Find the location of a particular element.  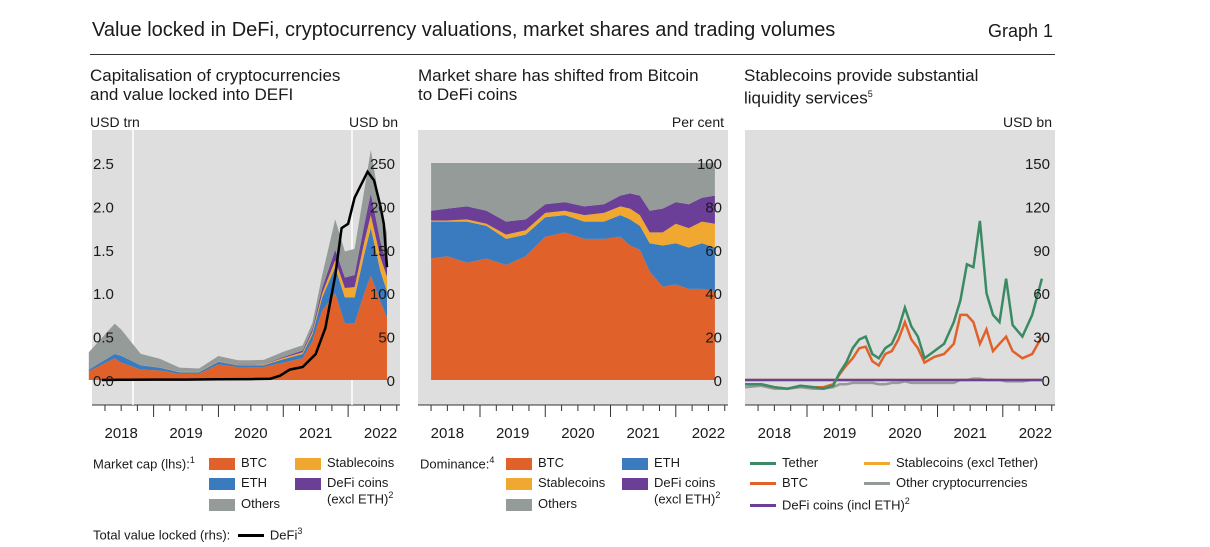

panel3-line-btc is located at coordinates (894, 351).